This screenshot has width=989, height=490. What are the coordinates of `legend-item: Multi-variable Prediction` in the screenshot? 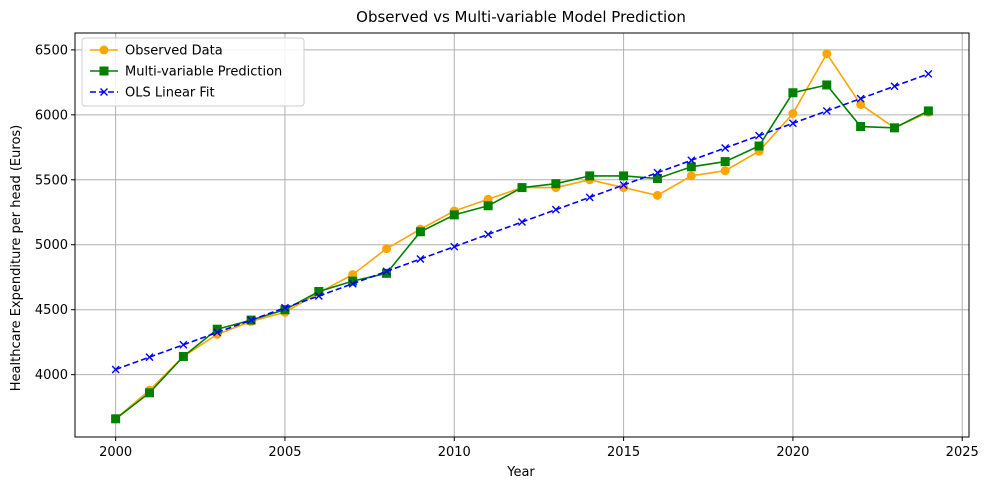 It's located at (186, 72).